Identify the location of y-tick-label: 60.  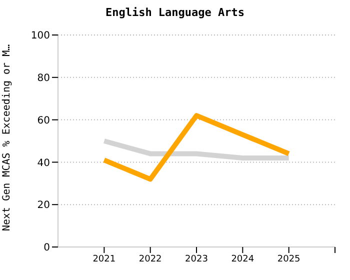
(43, 120).